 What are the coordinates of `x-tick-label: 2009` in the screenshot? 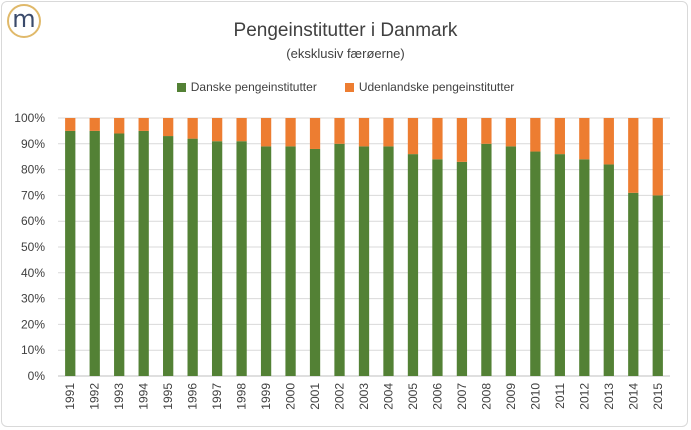 It's located at (511, 396).